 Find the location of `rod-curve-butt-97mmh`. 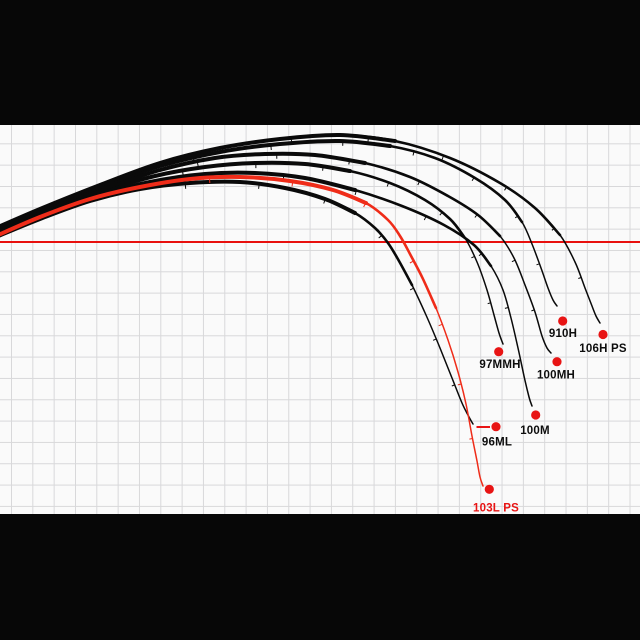

rod-curve-butt-97mmh is located at coordinates (176, 196).